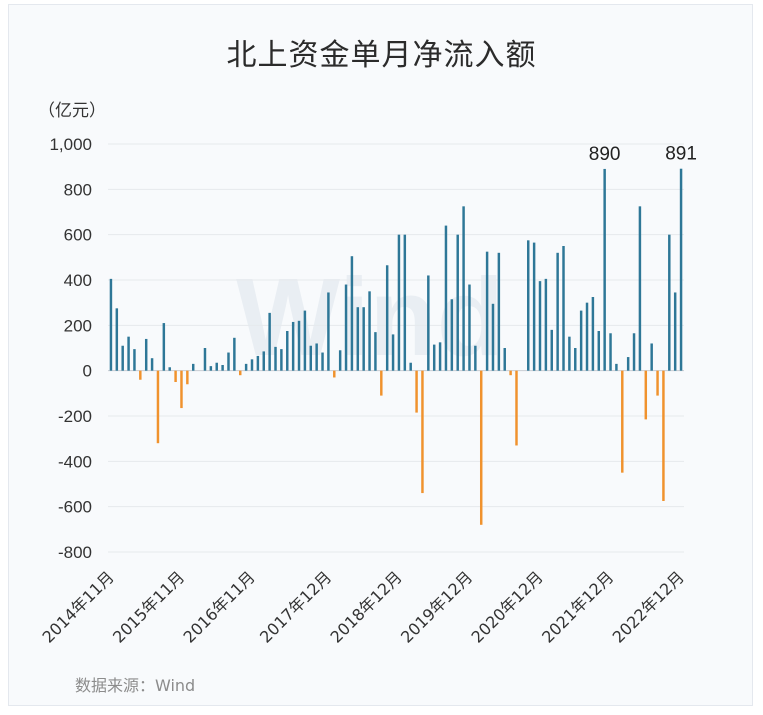  What do you see at coordinates (295, 606) in the screenshot?
I see `x-tick-label: 2017年12月` at bounding box center [295, 606].